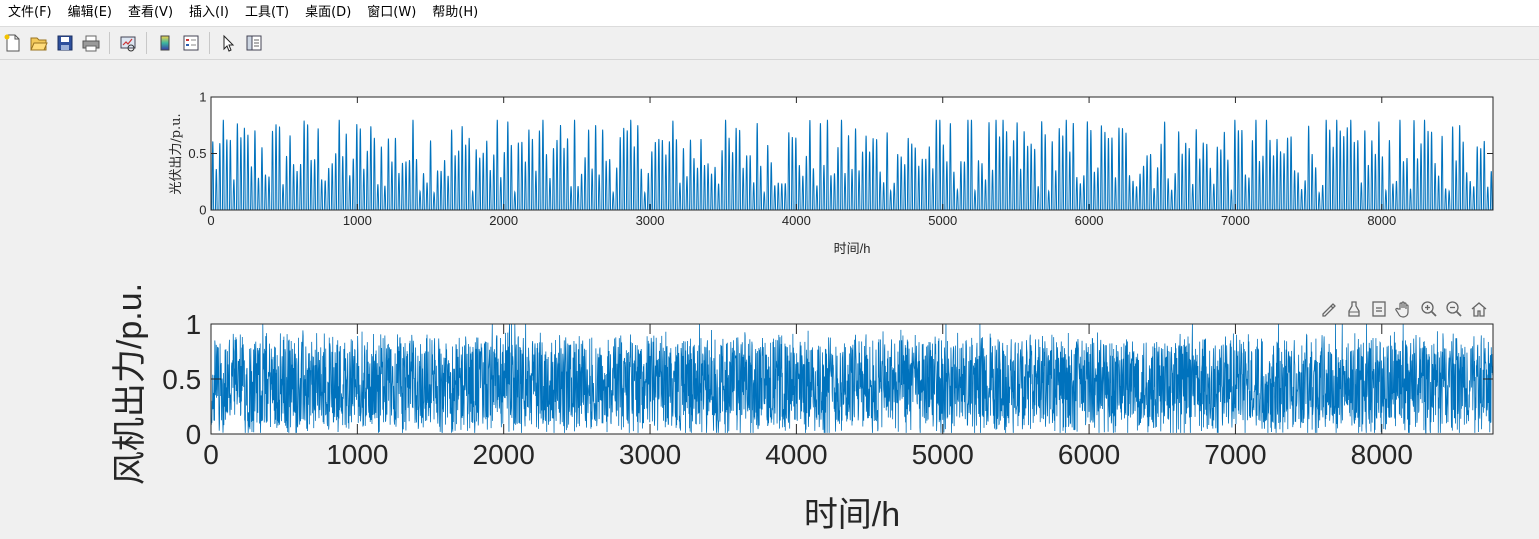  Describe the element at coordinates (1328, 309) in the screenshot. I see `brush-icon` at that location.